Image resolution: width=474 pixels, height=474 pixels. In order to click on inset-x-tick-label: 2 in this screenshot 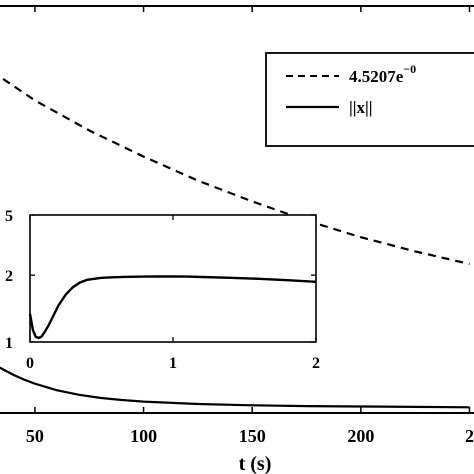, I will do `click(316, 363)`.